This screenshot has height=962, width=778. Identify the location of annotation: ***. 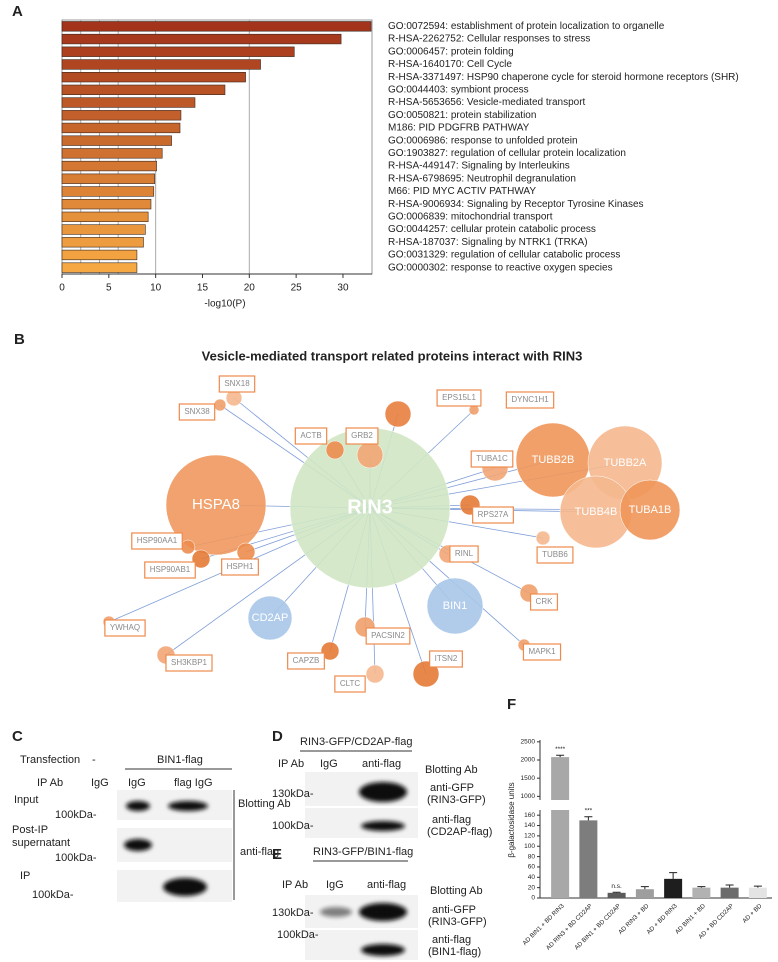
(589, 810).